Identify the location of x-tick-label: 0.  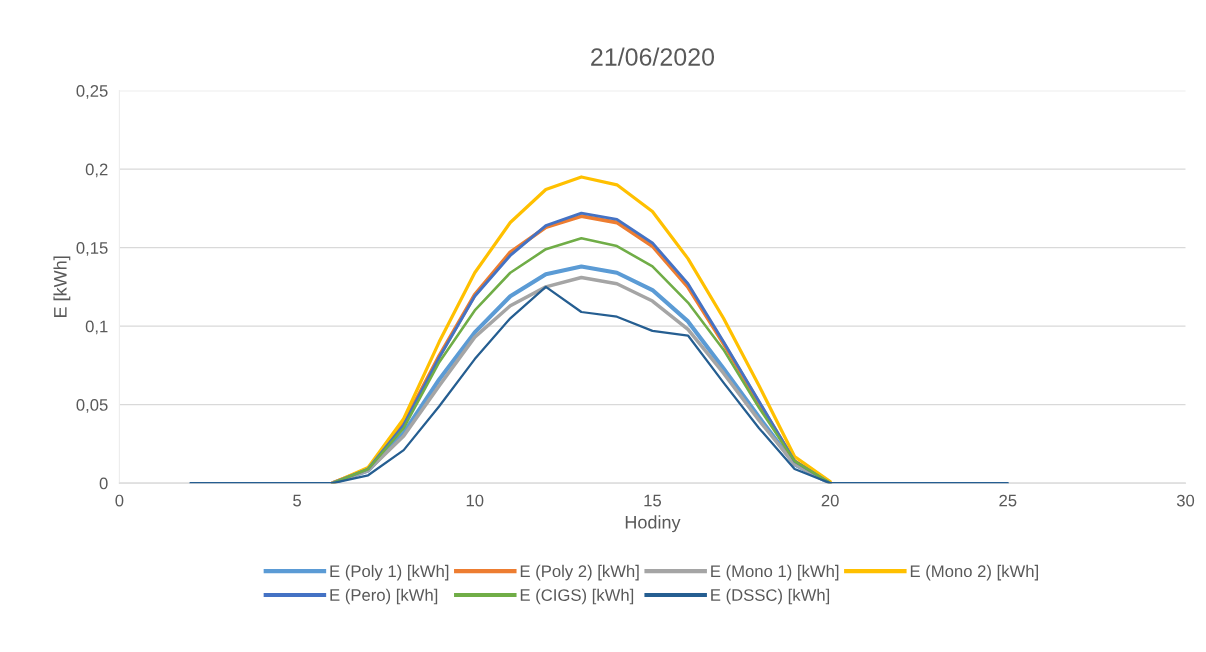
(119, 500).